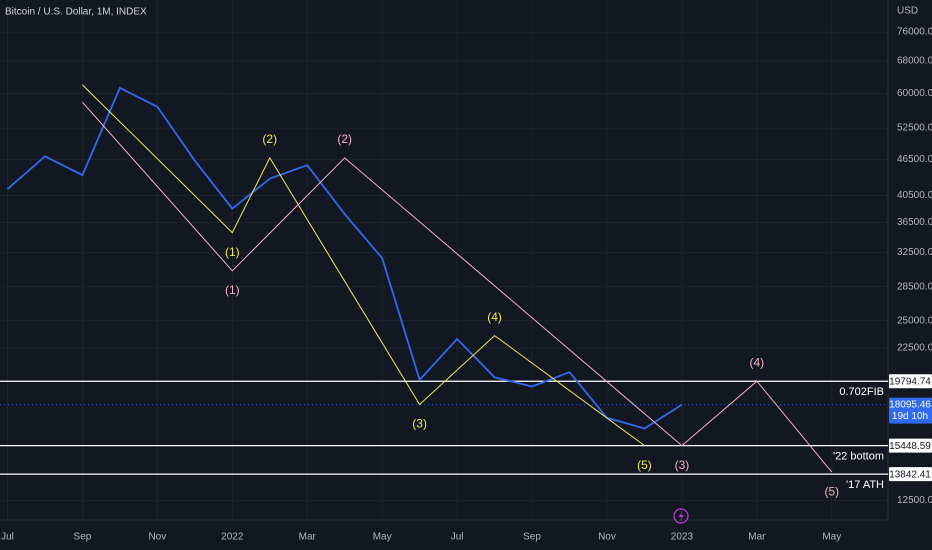 The image size is (932, 550). I want to click on countdown-label: 19d 10h, so click(910, 416).